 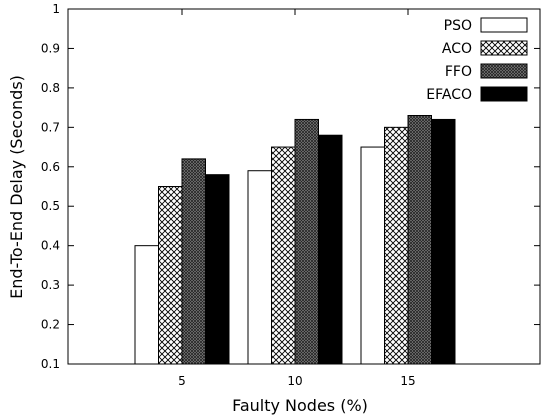 I want to click on legend-swatch-ffo, so click(x=504, y=71).